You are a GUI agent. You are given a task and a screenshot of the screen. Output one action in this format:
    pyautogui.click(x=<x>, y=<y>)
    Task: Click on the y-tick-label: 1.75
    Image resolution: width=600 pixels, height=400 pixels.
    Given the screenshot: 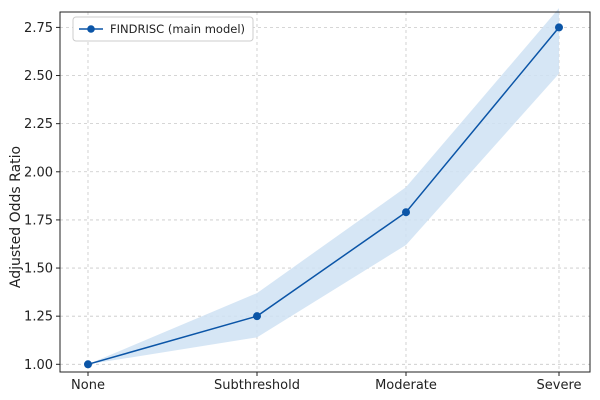 What is the action you would take?
    pyautogui.click(x=38, y=220)
    